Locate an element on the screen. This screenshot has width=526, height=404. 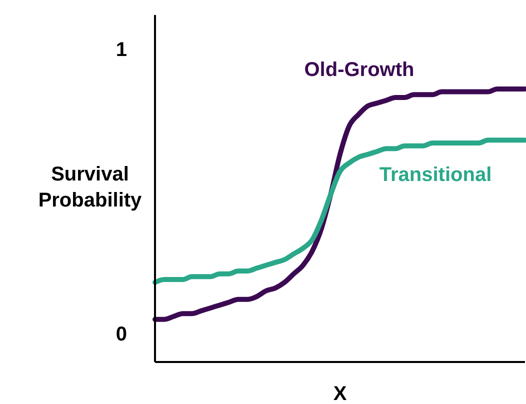
series-label: Transitional is located at coordinates (435, 175).